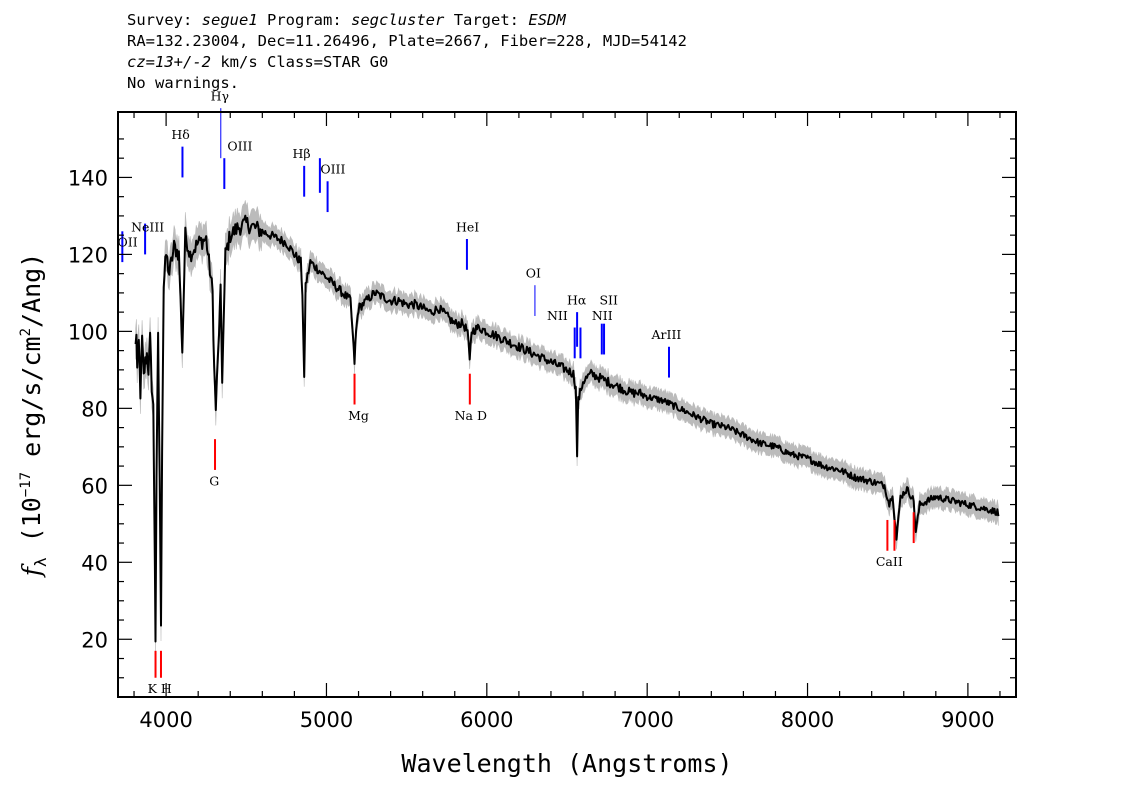 The image size is (1134, 810). Describe the element at coordinates (94, 409) in the screenshot. I see `y-tick-label-80: 80` at that location.